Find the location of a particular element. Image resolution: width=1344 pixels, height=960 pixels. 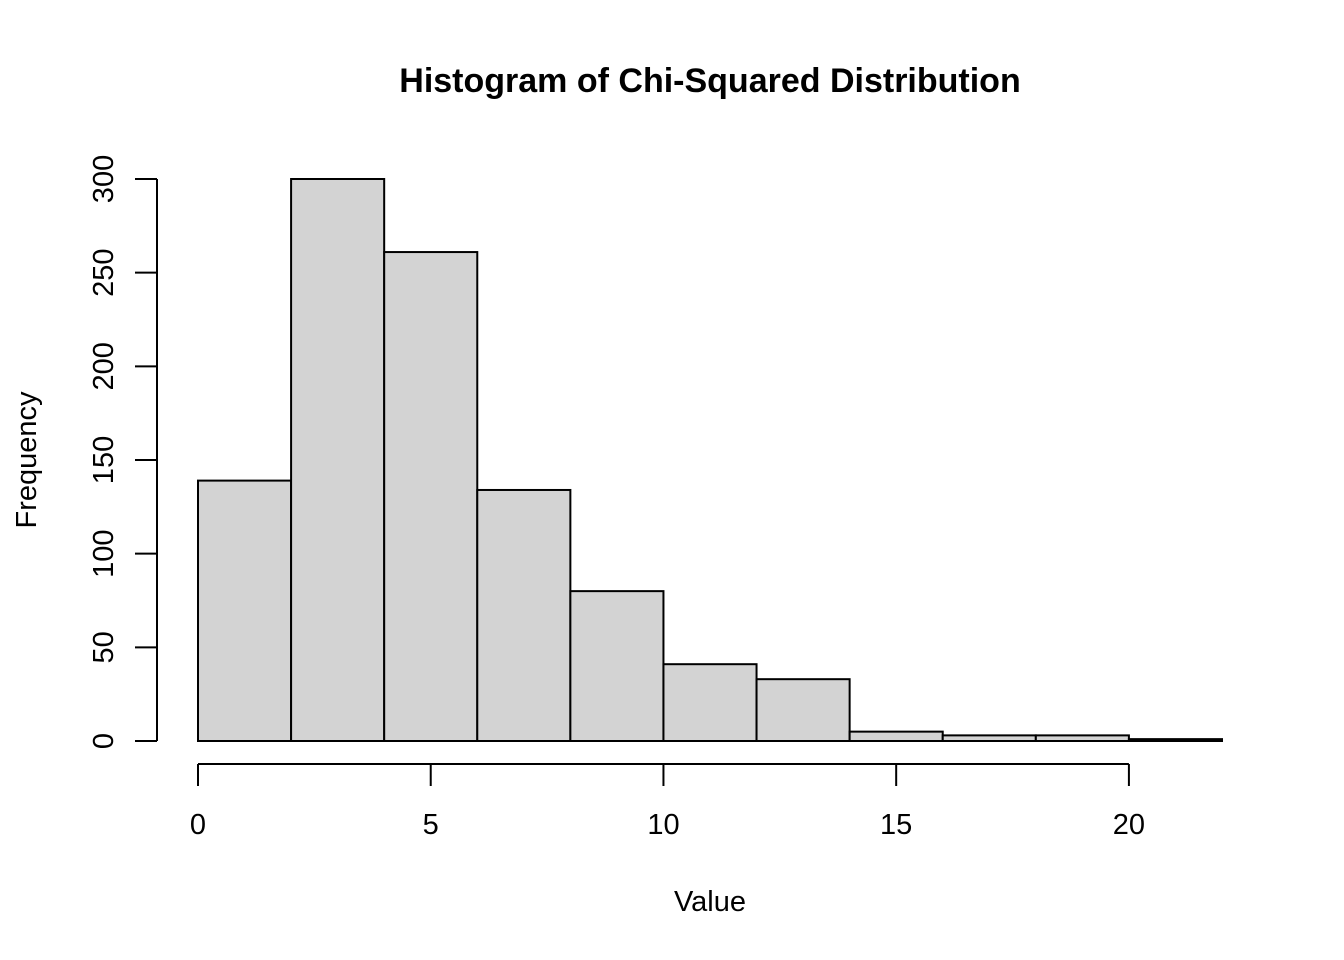

x-tick-label-3: 15 is located at coordinates (896, 825).